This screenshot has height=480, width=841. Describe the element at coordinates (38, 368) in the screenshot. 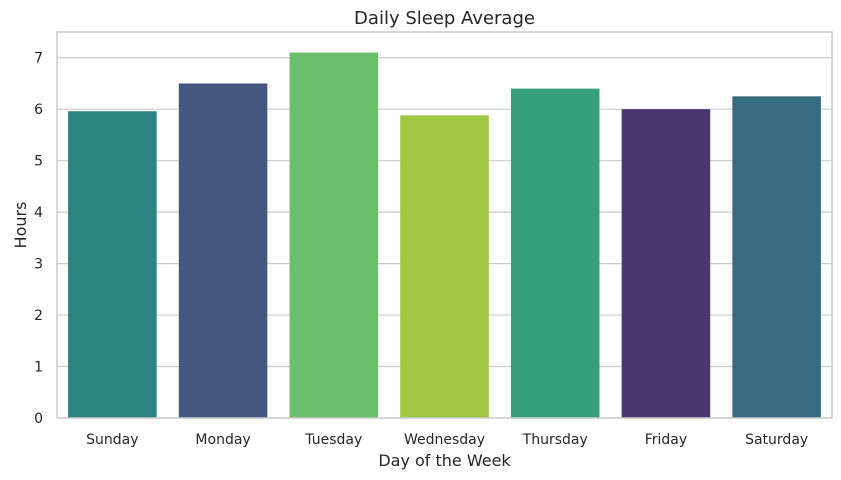

I see `y-tick-label: 1` at that location.